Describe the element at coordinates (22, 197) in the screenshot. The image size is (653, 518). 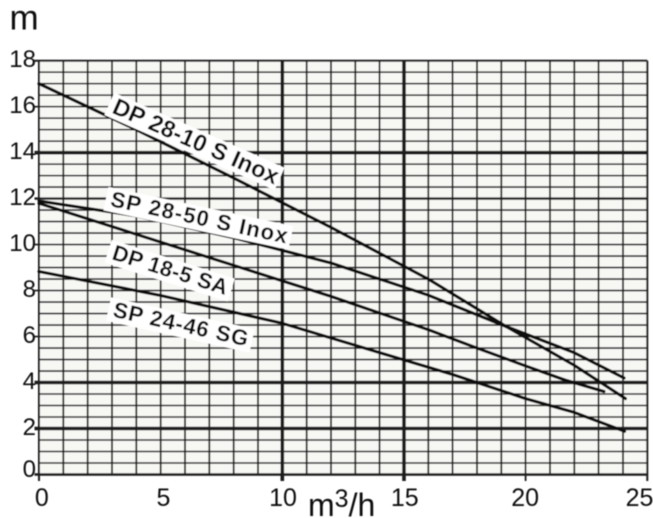
I see `svg-text: 12` at that location.